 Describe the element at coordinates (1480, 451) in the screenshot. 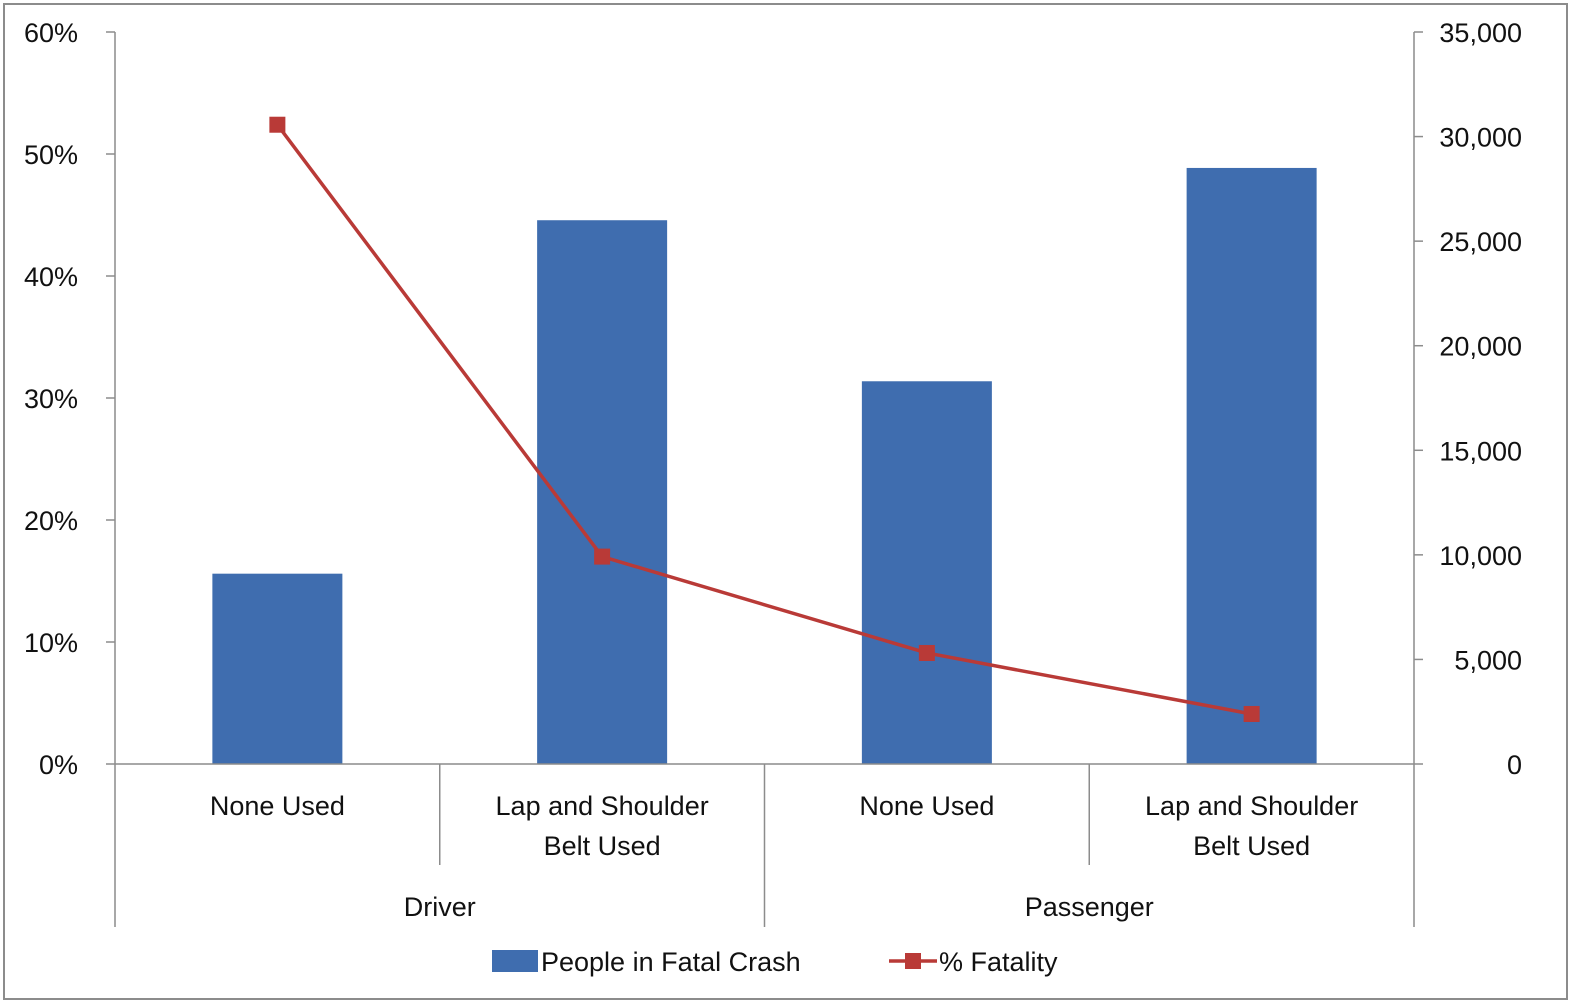

I see `y-right-tick-label: 15,000` at that location.